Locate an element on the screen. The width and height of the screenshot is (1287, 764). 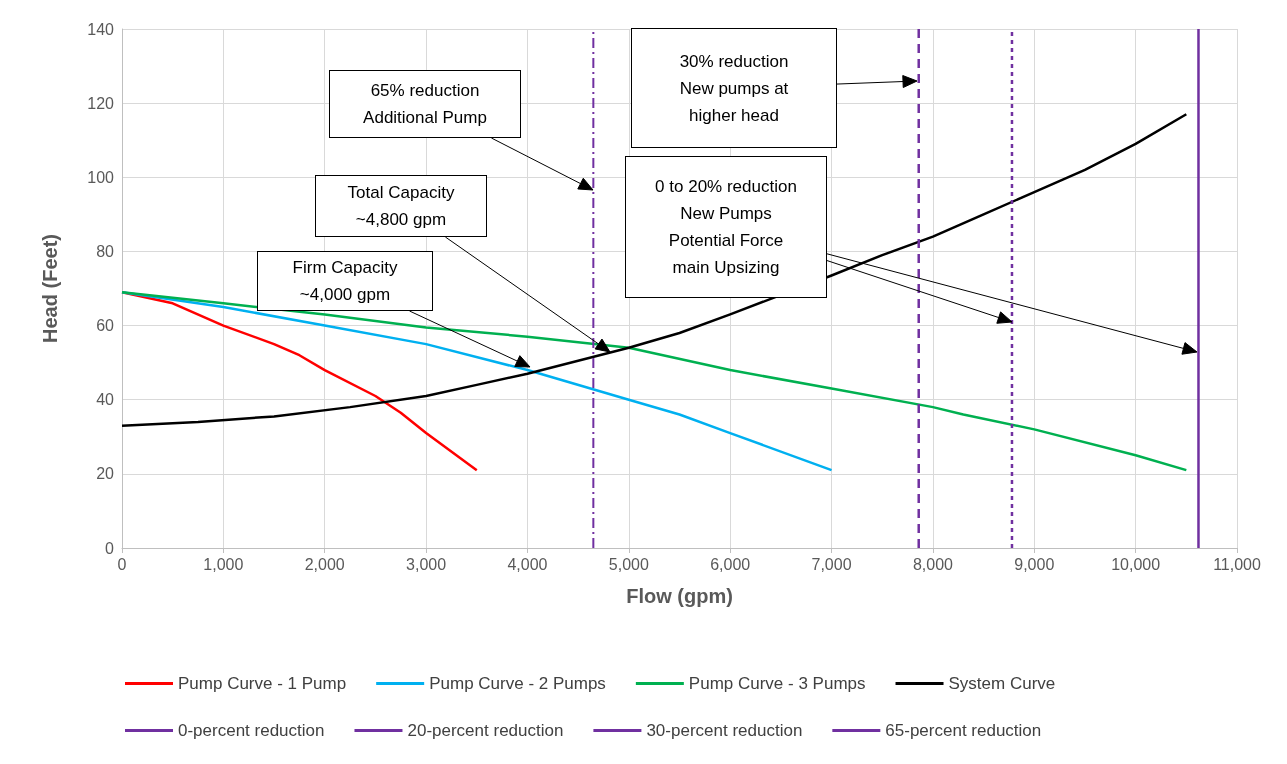
annotation: Firm Capacity ~4,000 gpm is located at coordinates (345, 281).